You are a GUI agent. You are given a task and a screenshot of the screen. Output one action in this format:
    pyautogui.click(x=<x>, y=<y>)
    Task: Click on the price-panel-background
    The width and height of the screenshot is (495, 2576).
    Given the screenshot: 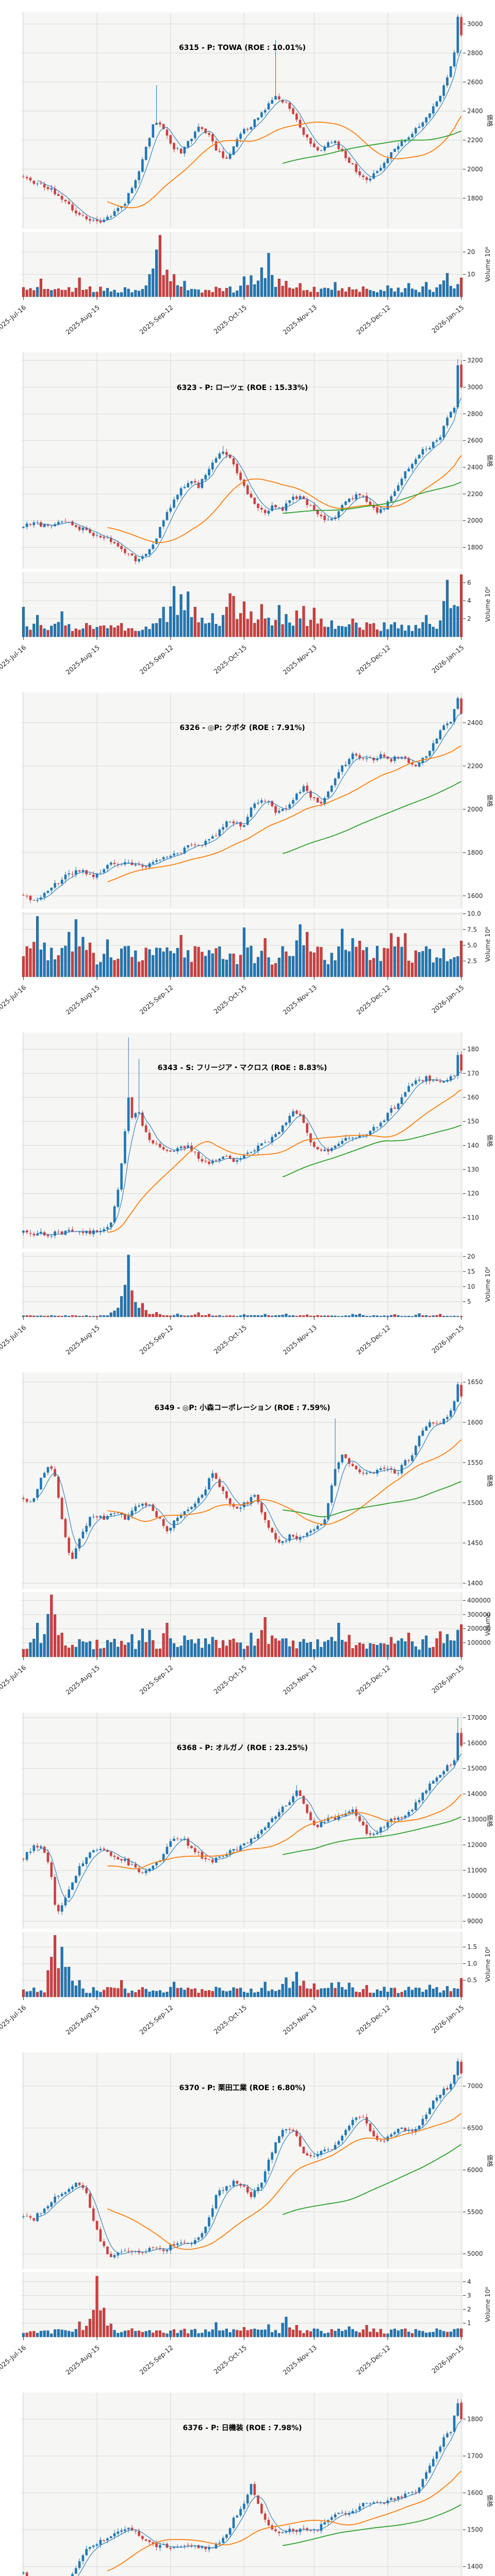 What is the action you would take?
    pyautogui.click(x=242, y=460)
    